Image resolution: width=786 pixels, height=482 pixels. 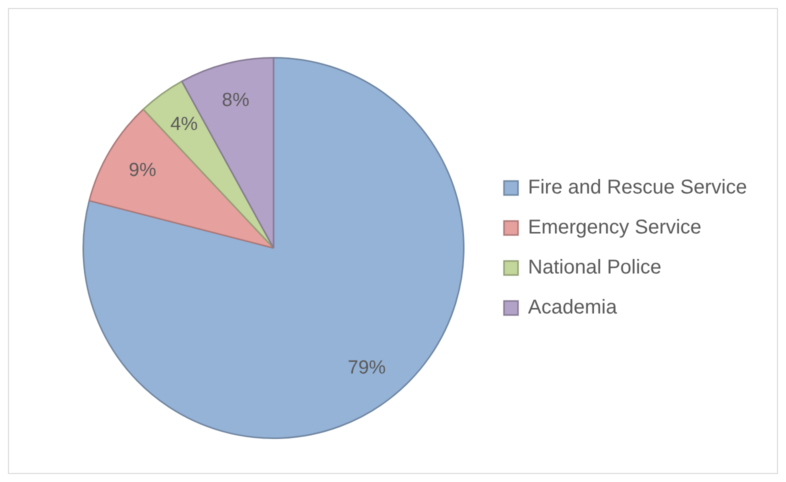 I want to click on data-label: 8%, so click(x=236, y=100).